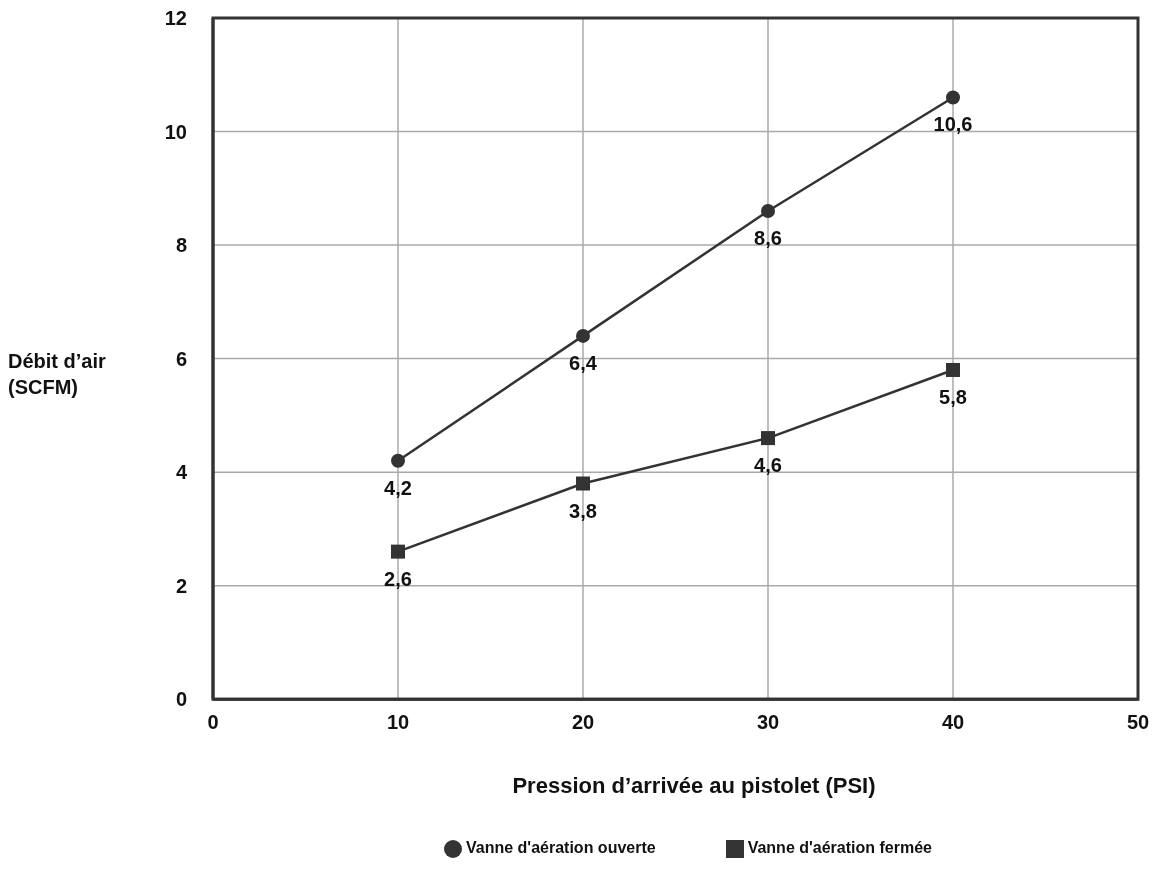  What do you see at coordinates (768, 465) in the screenshot?
I see `data-label: 4,6` at bounding box center [768, 465].